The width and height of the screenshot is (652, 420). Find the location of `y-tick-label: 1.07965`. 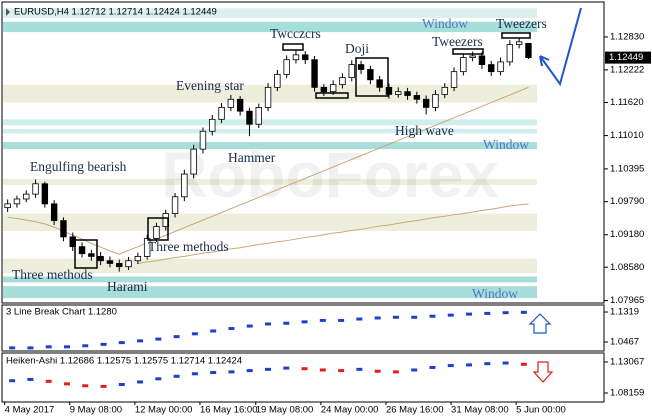

y-tick-label: 1.07965 is located at coordinates (627, 300).